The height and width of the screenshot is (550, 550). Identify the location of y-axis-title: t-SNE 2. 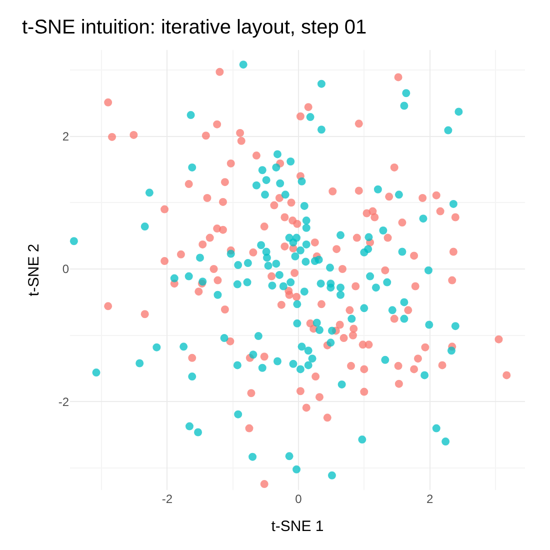
(34, 270).